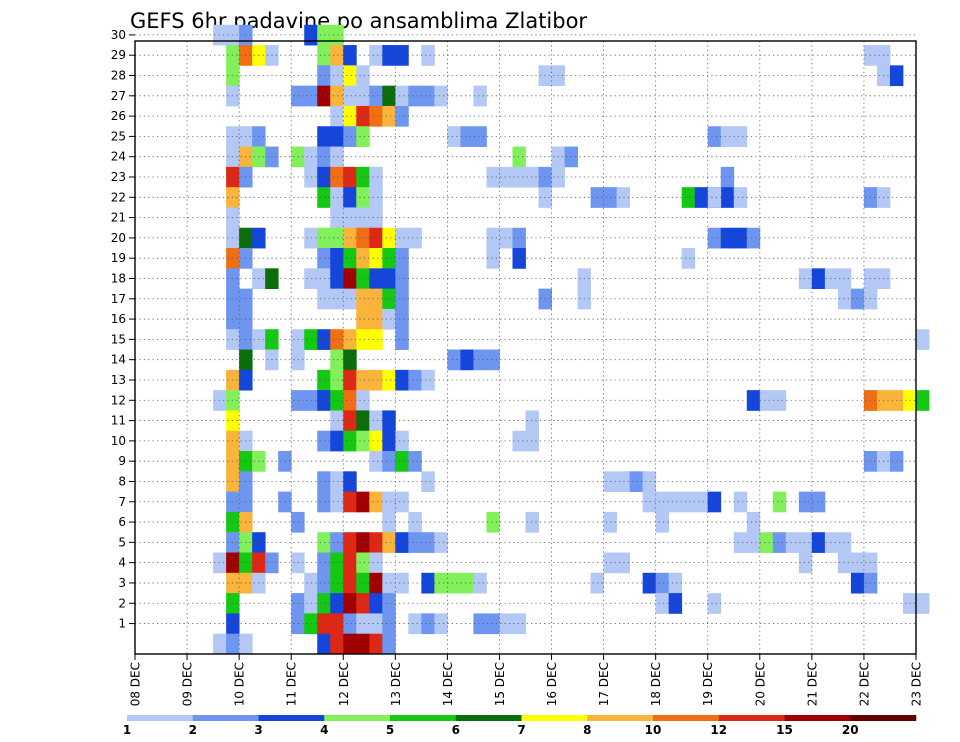 The image size is (960, 742). I want to click on y-tick-label-3: 3, so click(122, 583).